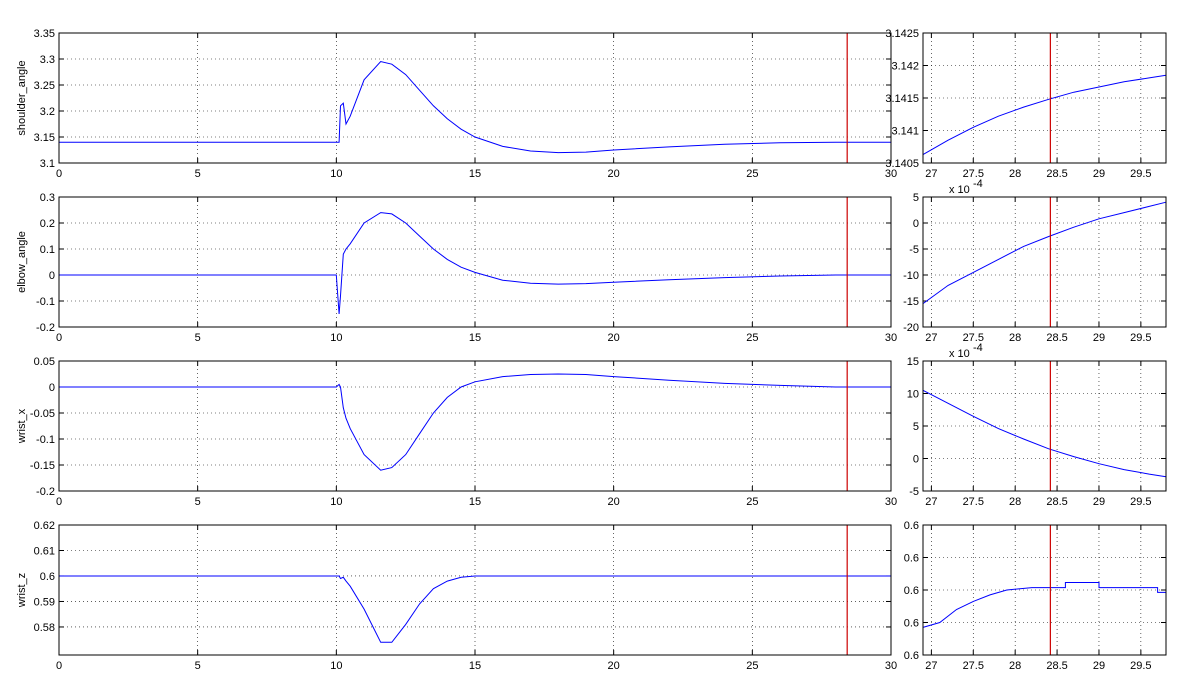 The image size is (1189, 691). Describe the element at coordinates (22, 590) in the screenshot. I see `y-axis-label: wrist_z` at that location.